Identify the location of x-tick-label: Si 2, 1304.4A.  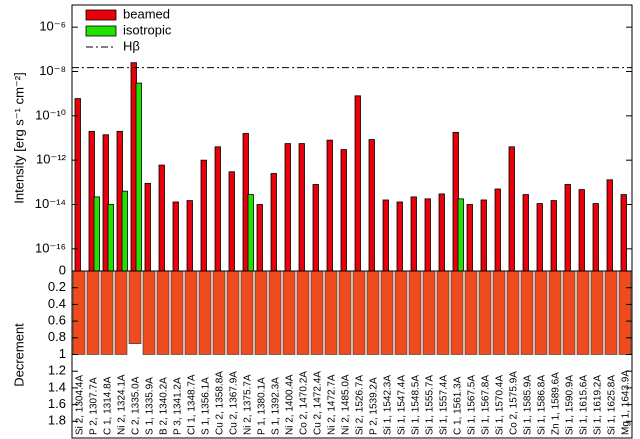
(80, 405).